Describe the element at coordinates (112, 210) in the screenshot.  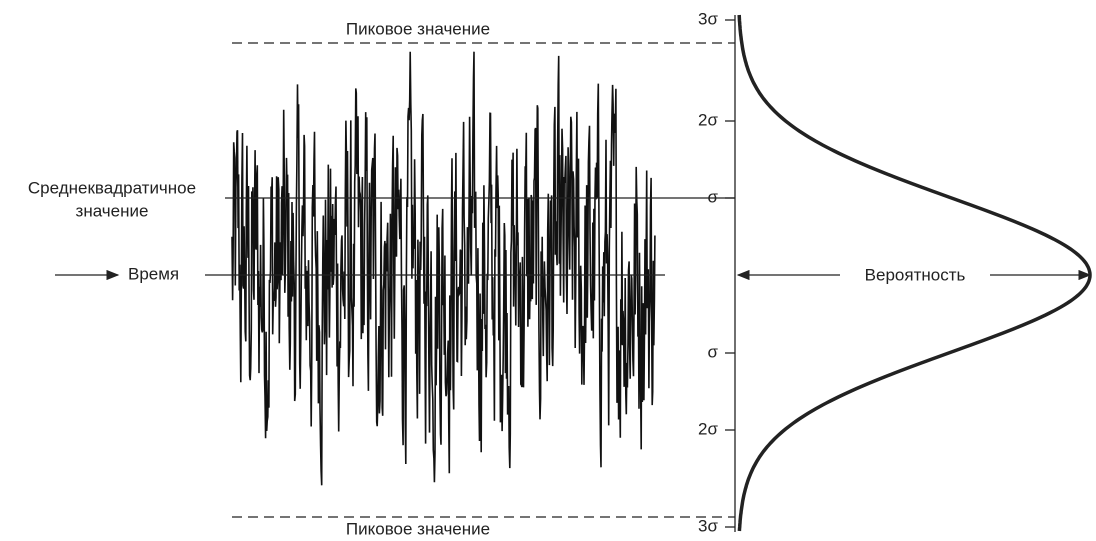
I see `rms-label: значение` at that location.